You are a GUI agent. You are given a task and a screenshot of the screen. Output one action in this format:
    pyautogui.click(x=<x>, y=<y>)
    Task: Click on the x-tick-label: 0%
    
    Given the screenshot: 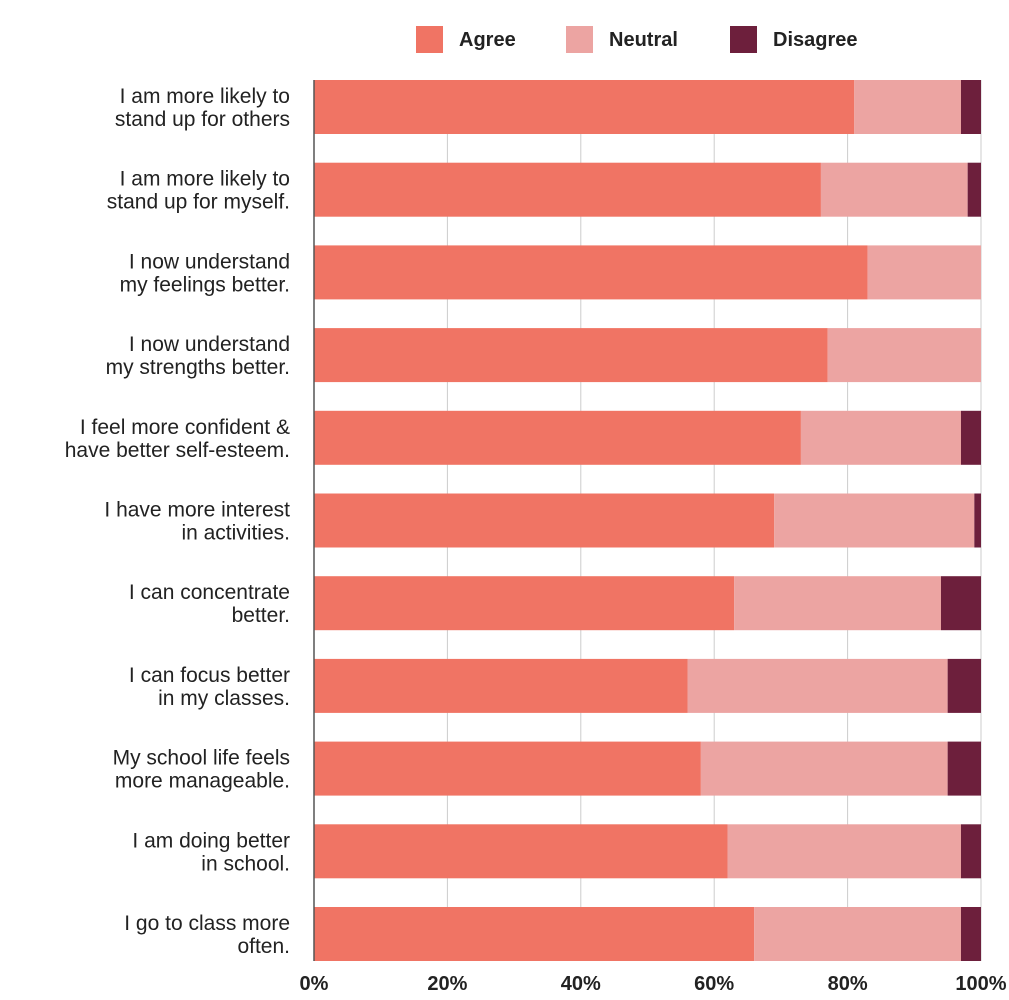 What is the action you would take?
    pyautogui.click(x=314, y=984)
    